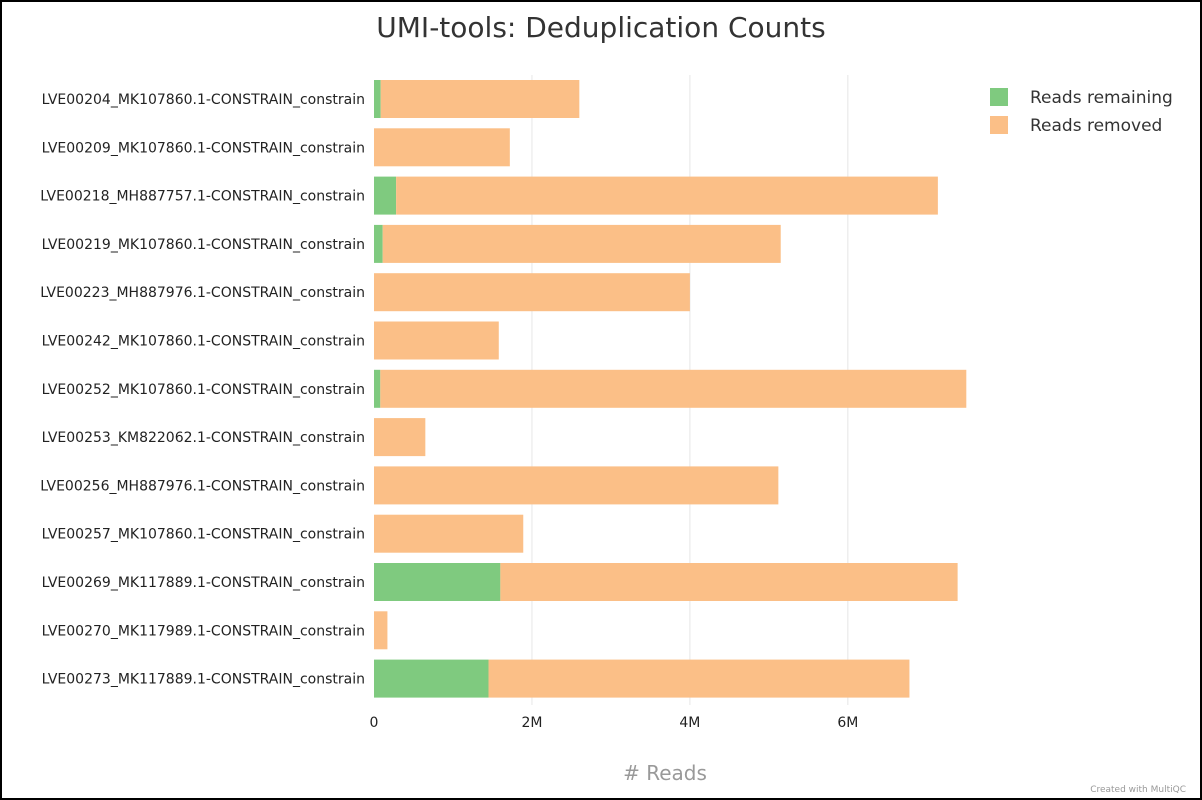 The height and width of the screenshot is (800, 1202). What do you see at coordinates (203, 583) in the screenshot?
I see `category-label: LVE00269_MK117889.1-CONSTRAIN_constrain` at bounding box center [203, 583].